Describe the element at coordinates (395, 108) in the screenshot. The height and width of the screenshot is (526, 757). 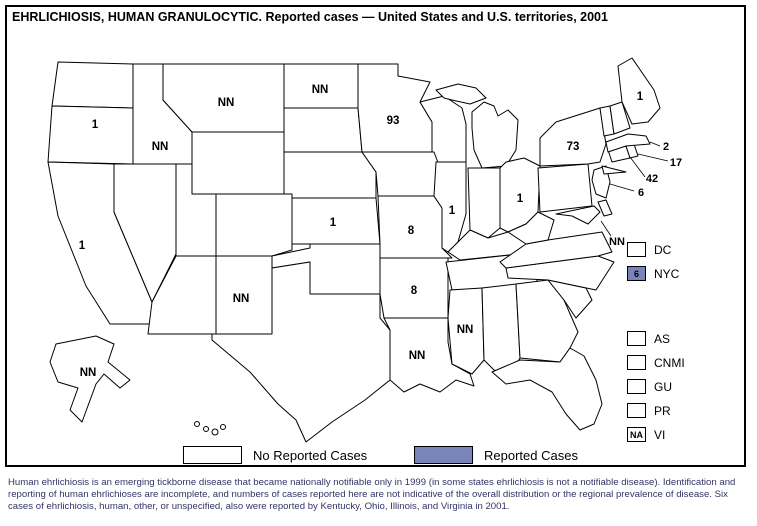
I see `state-minnesota` at that location.